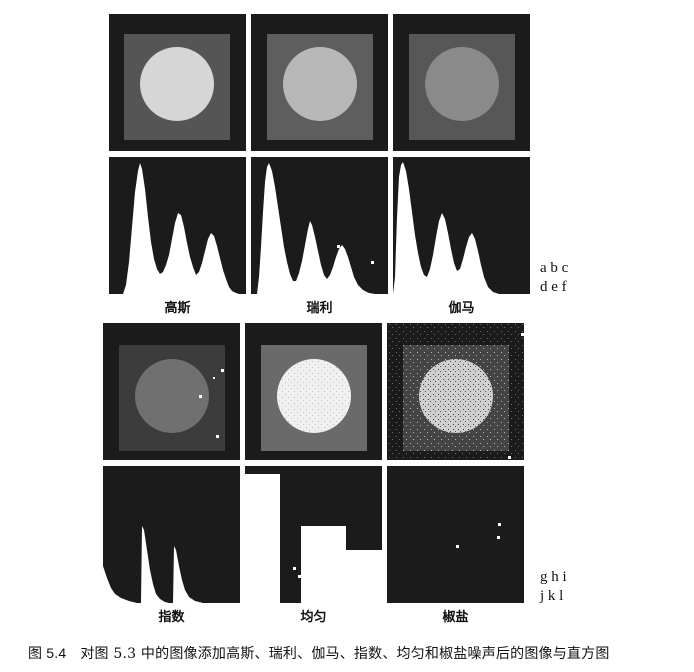 The image size is (694, 672). I want to click on label-rayleigh: 瑞利, so click(319, 308).